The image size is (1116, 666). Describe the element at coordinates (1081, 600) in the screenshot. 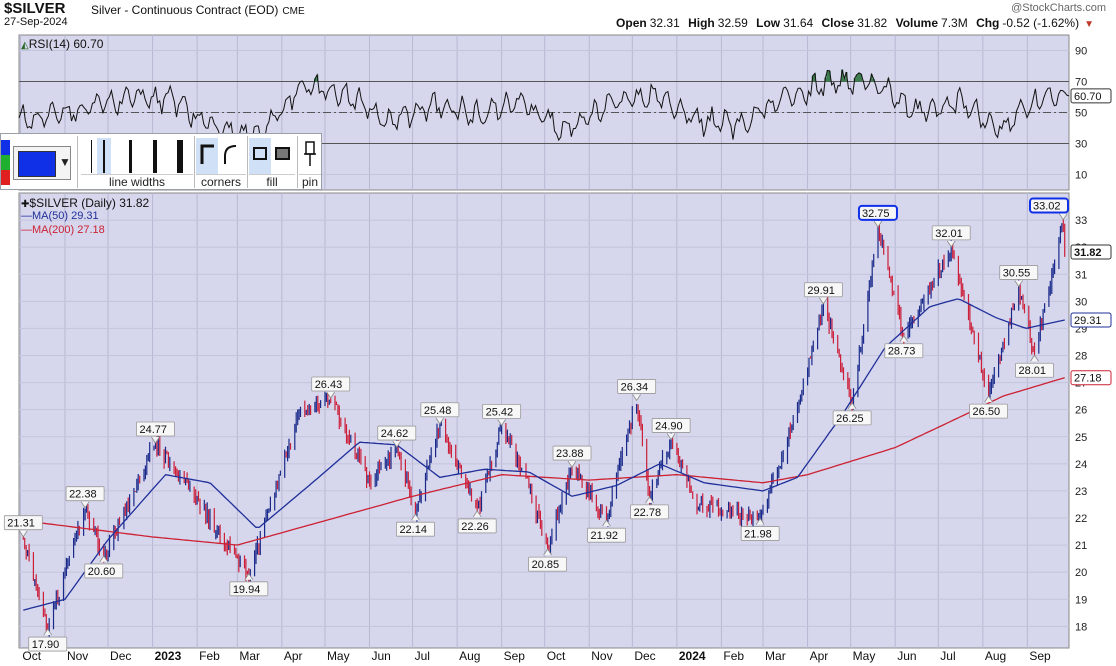

I see `price-y-tick-label: 19` at that location.